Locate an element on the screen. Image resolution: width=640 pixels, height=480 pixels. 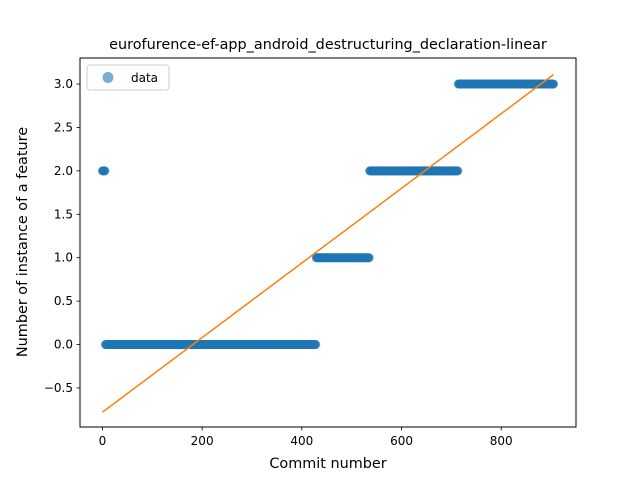
y-axis-label: Number of instance of a feature is located at coordinates (23, 242).